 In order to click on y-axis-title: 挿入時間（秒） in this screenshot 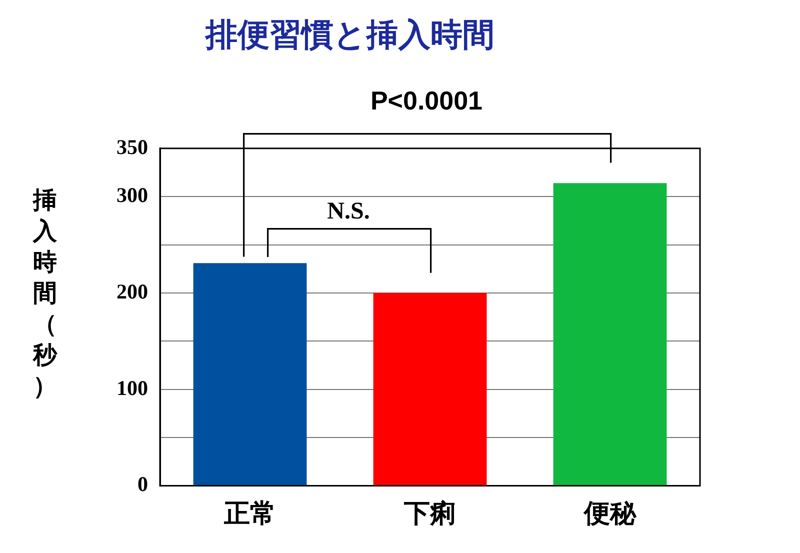, I will do `click(45, 293)`.